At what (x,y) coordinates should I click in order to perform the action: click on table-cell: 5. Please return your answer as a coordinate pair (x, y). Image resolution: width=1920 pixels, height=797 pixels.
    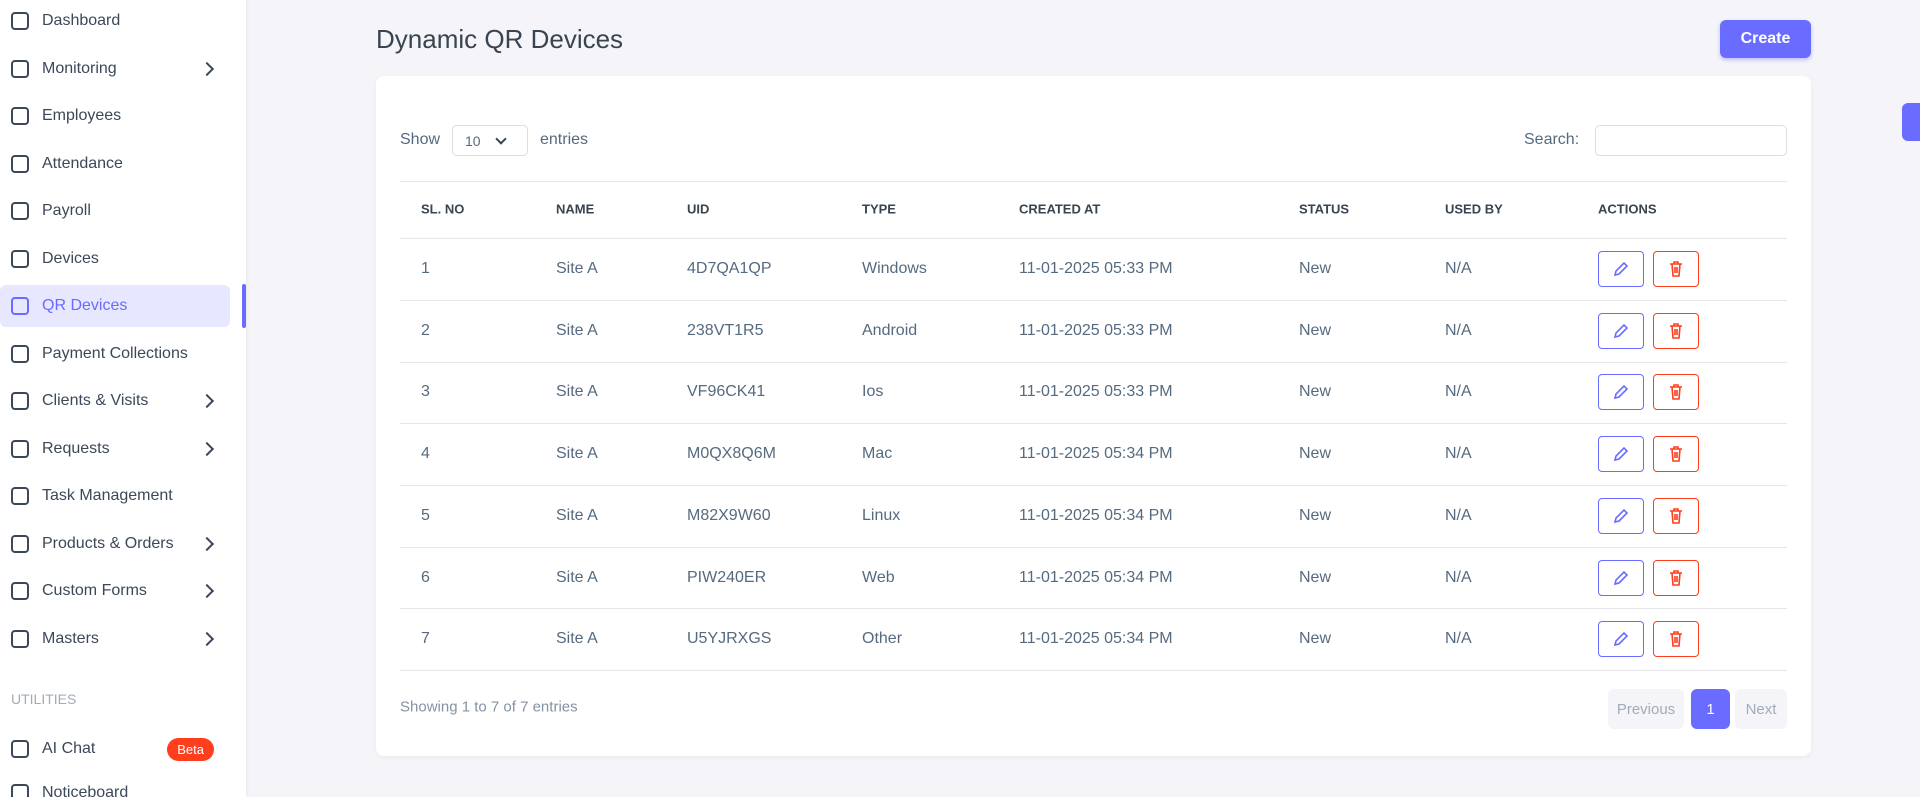
    Looking at the image, I should click on (425, 515).